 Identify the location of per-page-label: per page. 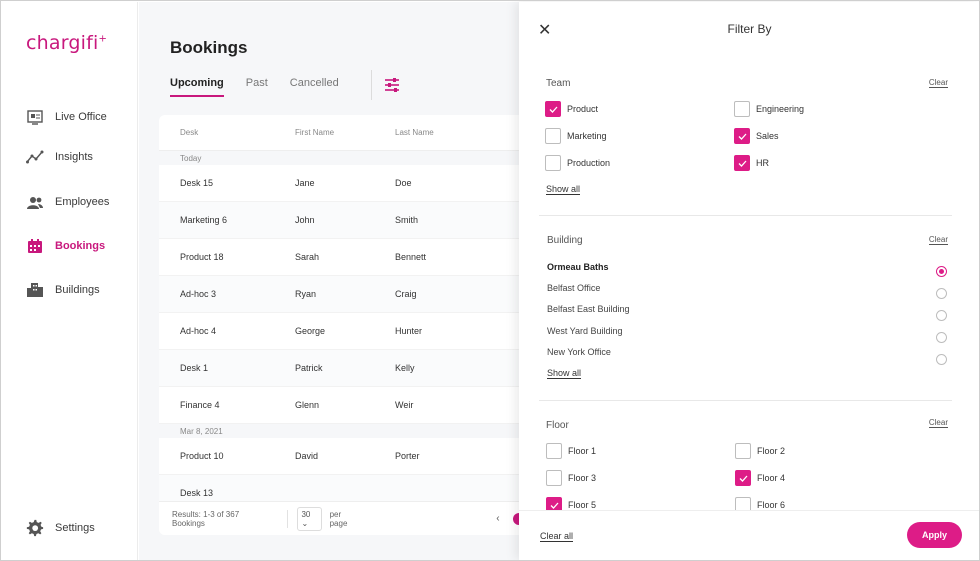
(338, 518).